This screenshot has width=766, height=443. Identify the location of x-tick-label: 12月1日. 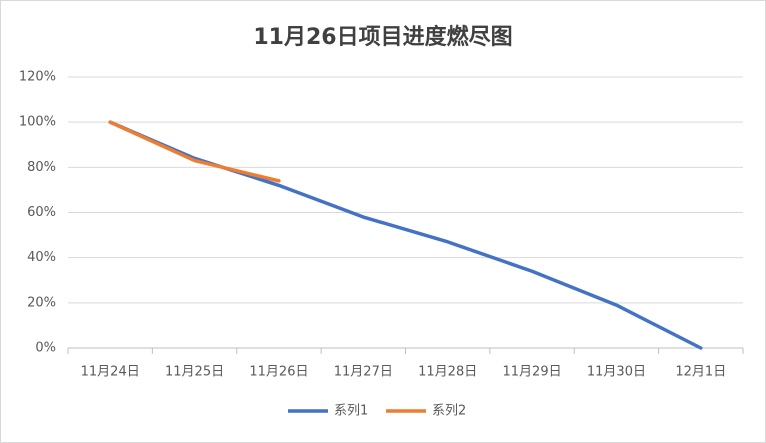
(700, 372).